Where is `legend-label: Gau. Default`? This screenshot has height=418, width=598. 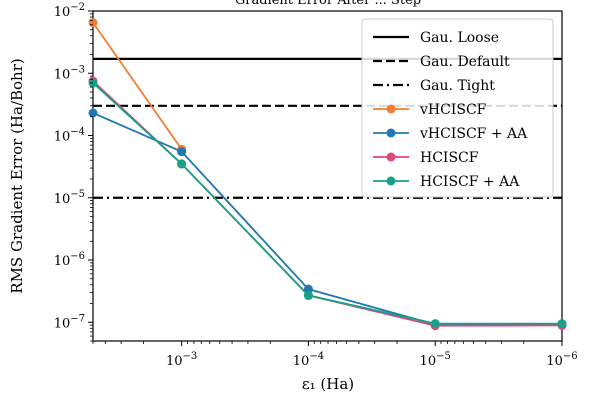 legend-label: Gau. Default is located at coordinates (465, 62).